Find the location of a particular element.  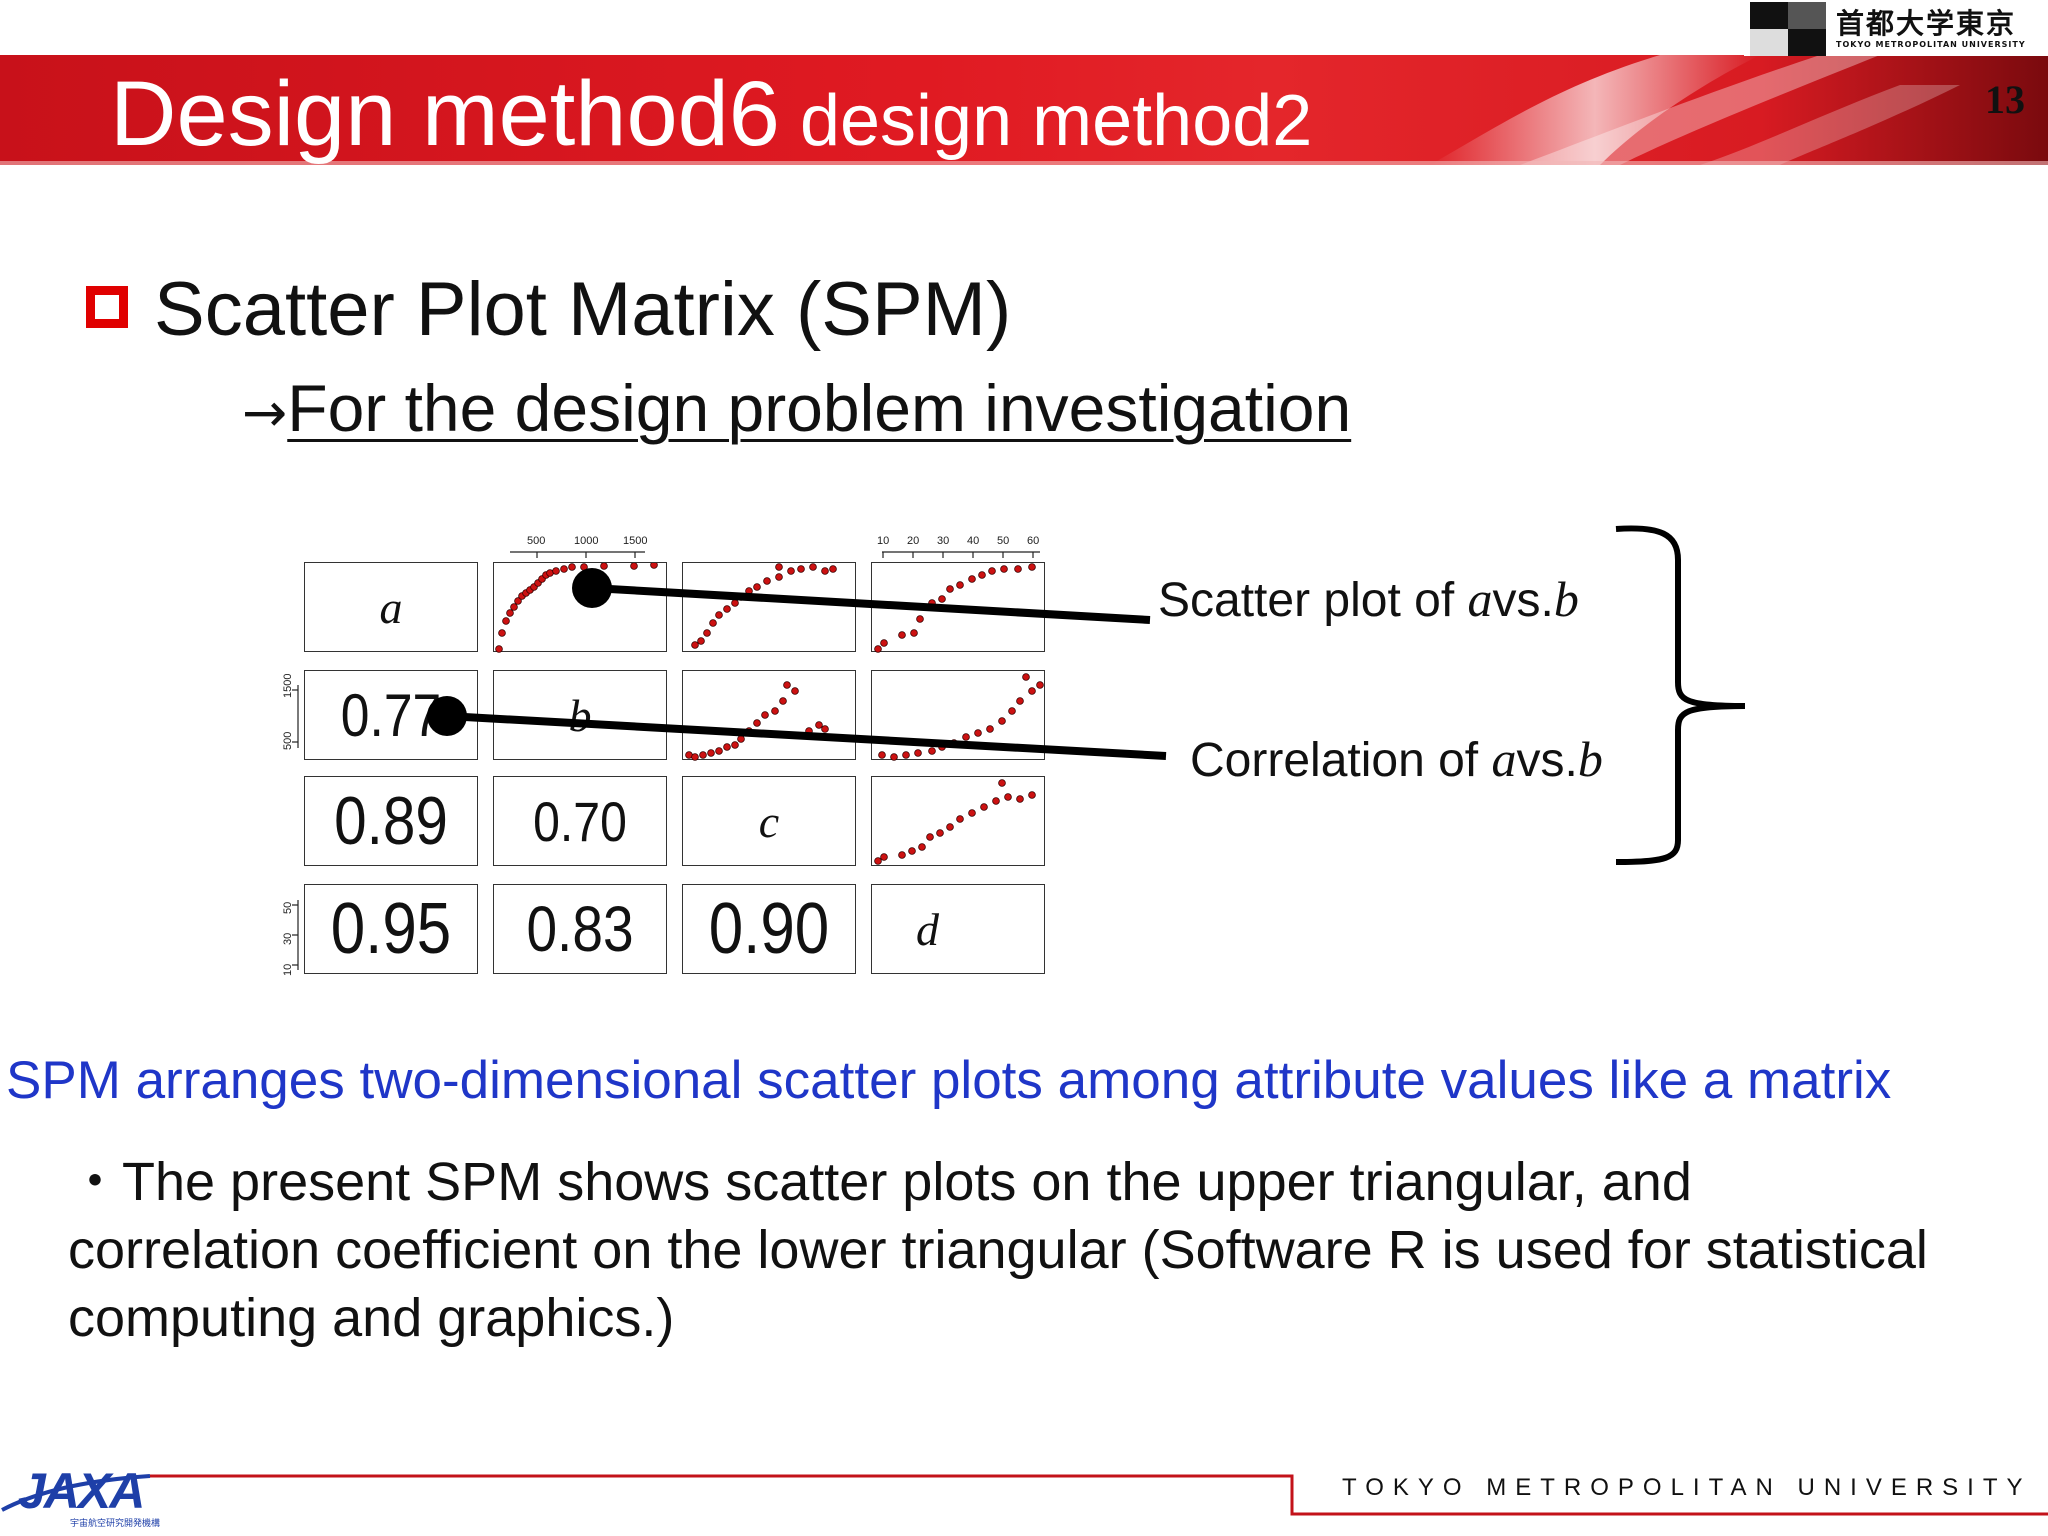

spm-corr-d-c: 0.90 is located at coordinates (769, 929).